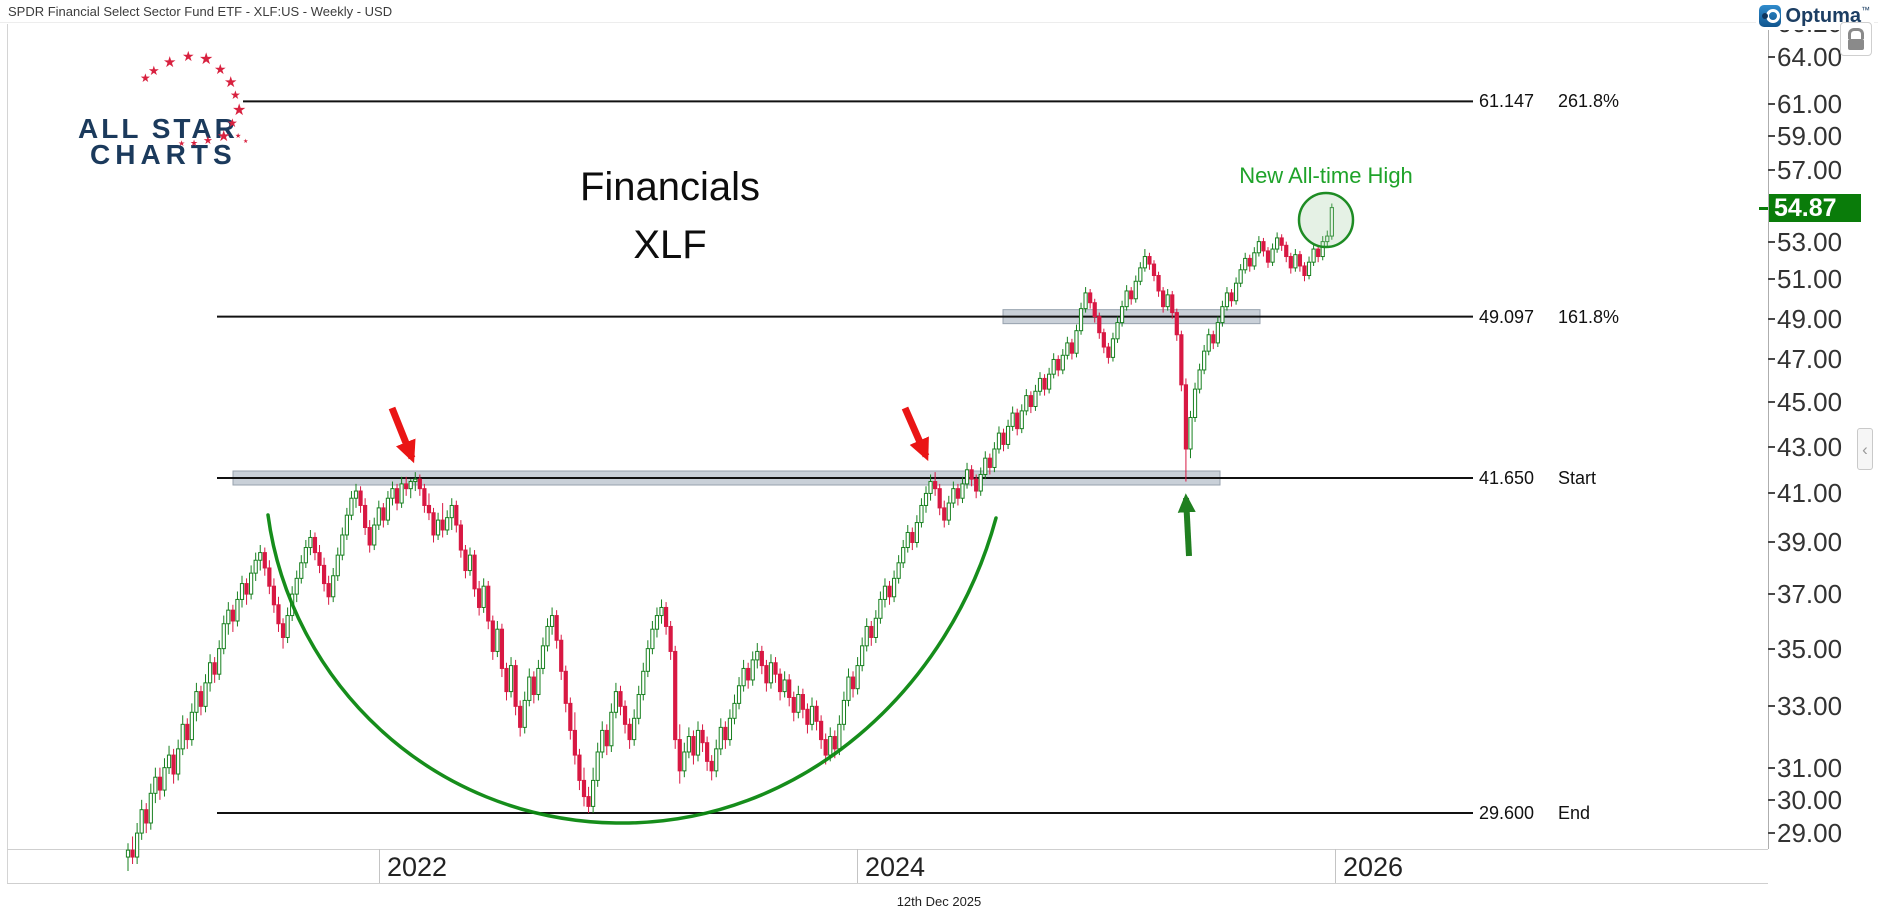 The width and height of the screenshot is (1878, 924). I want to click on time-axis-top-line, so click(887, 849).